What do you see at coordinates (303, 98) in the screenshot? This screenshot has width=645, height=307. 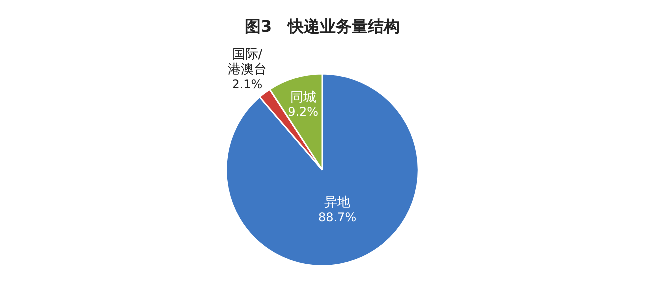 I see `slice-label: 同城` at bounding box center [303, 98].